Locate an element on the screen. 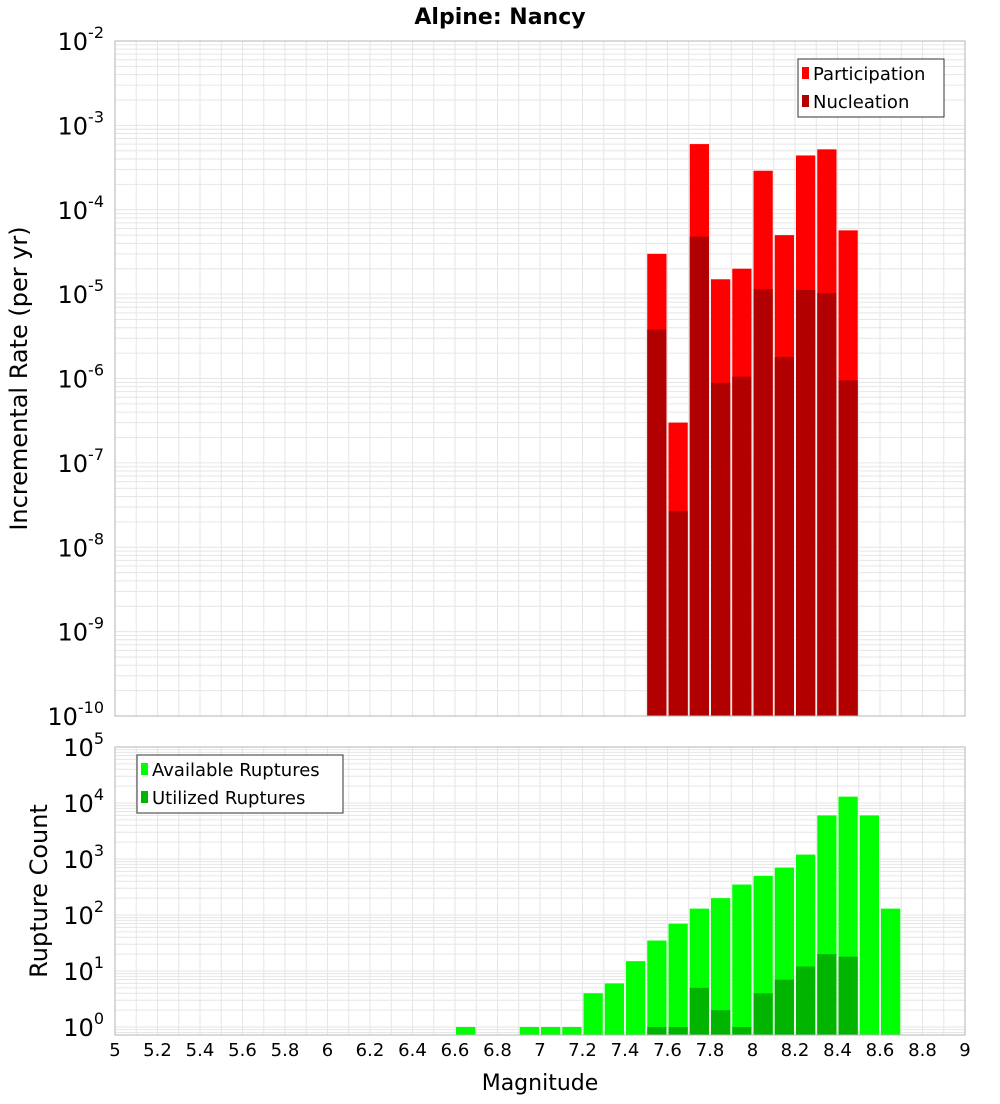  x-tick-label: 6.8 is located at coordinates (497, 1050).